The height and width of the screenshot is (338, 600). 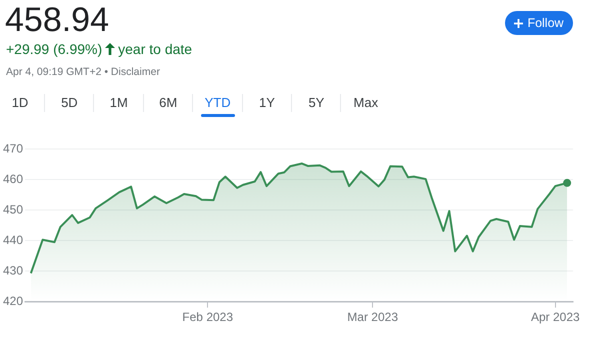 What do you see at coordinates (372, 317) in the screenshot?
I see `x-tick-label: Mar 2023` at bounding box center [372, 317].